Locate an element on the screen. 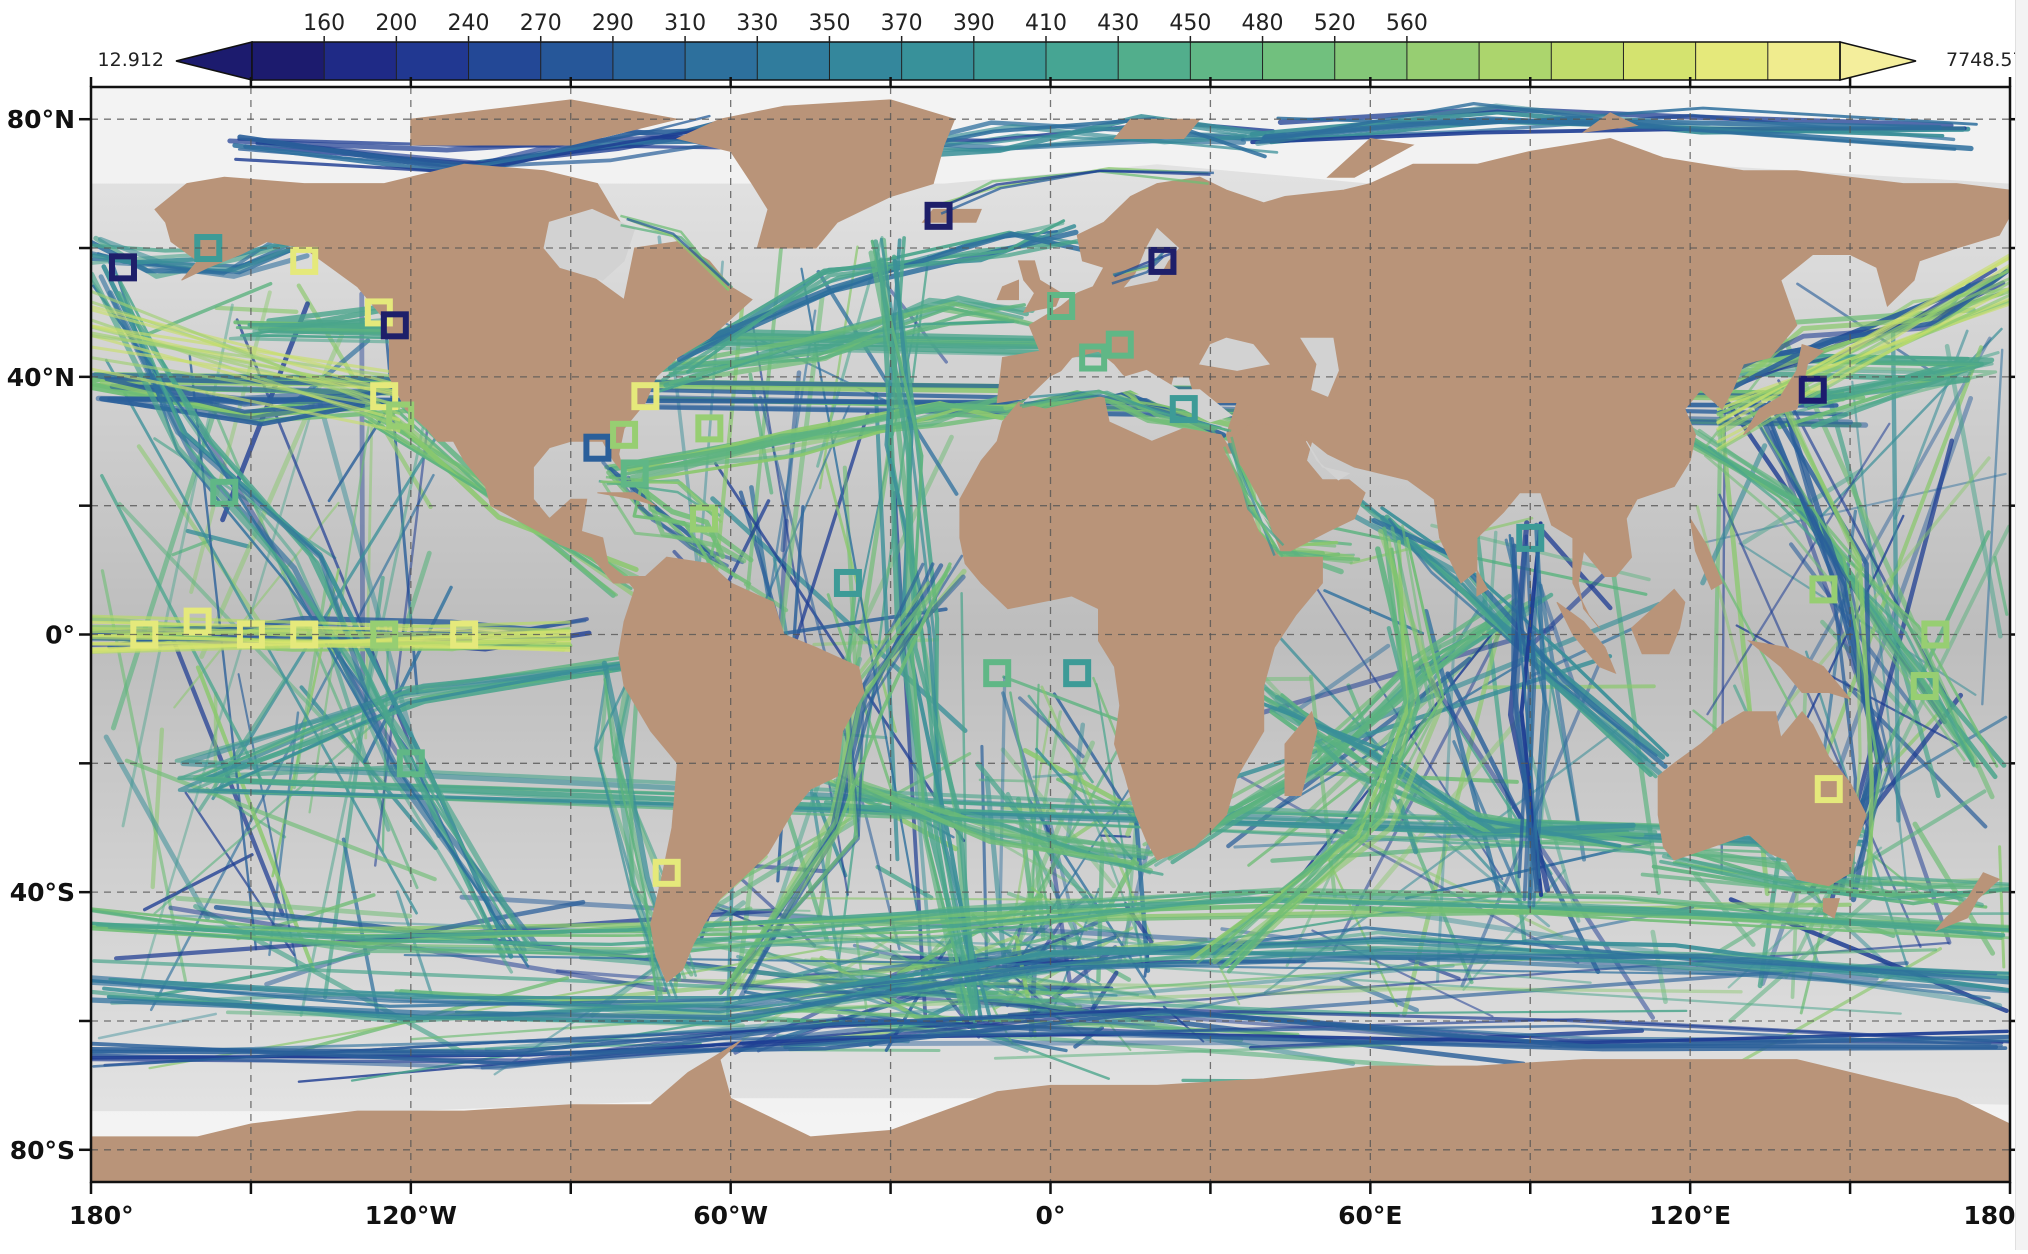 The height and width of the screenshot is (1254, 2028). colorbar-tick-label: 270 is located at coordinates (541, 23).